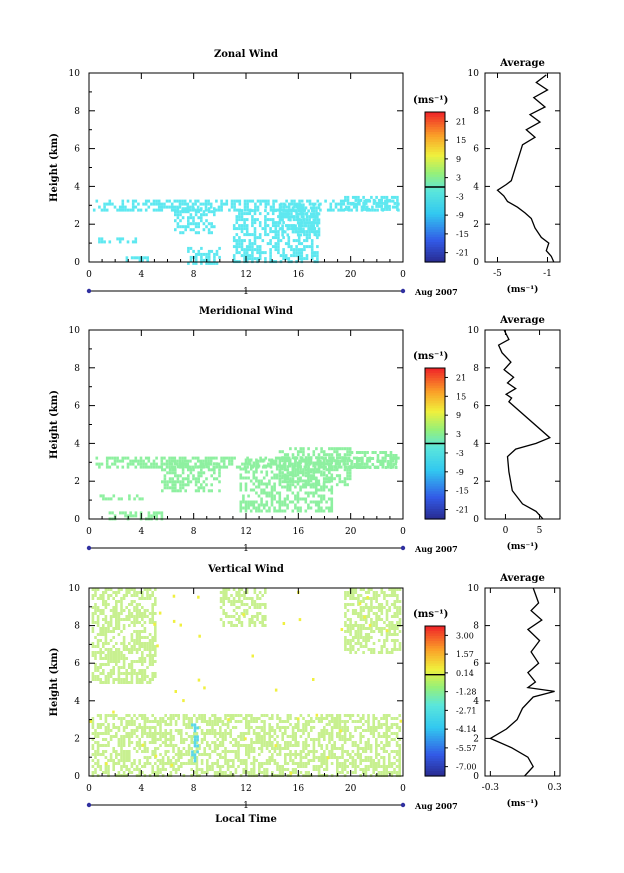 The width and height of the screenshot is (624, 873). I want to click on average-title: Average, so click(522, 63).